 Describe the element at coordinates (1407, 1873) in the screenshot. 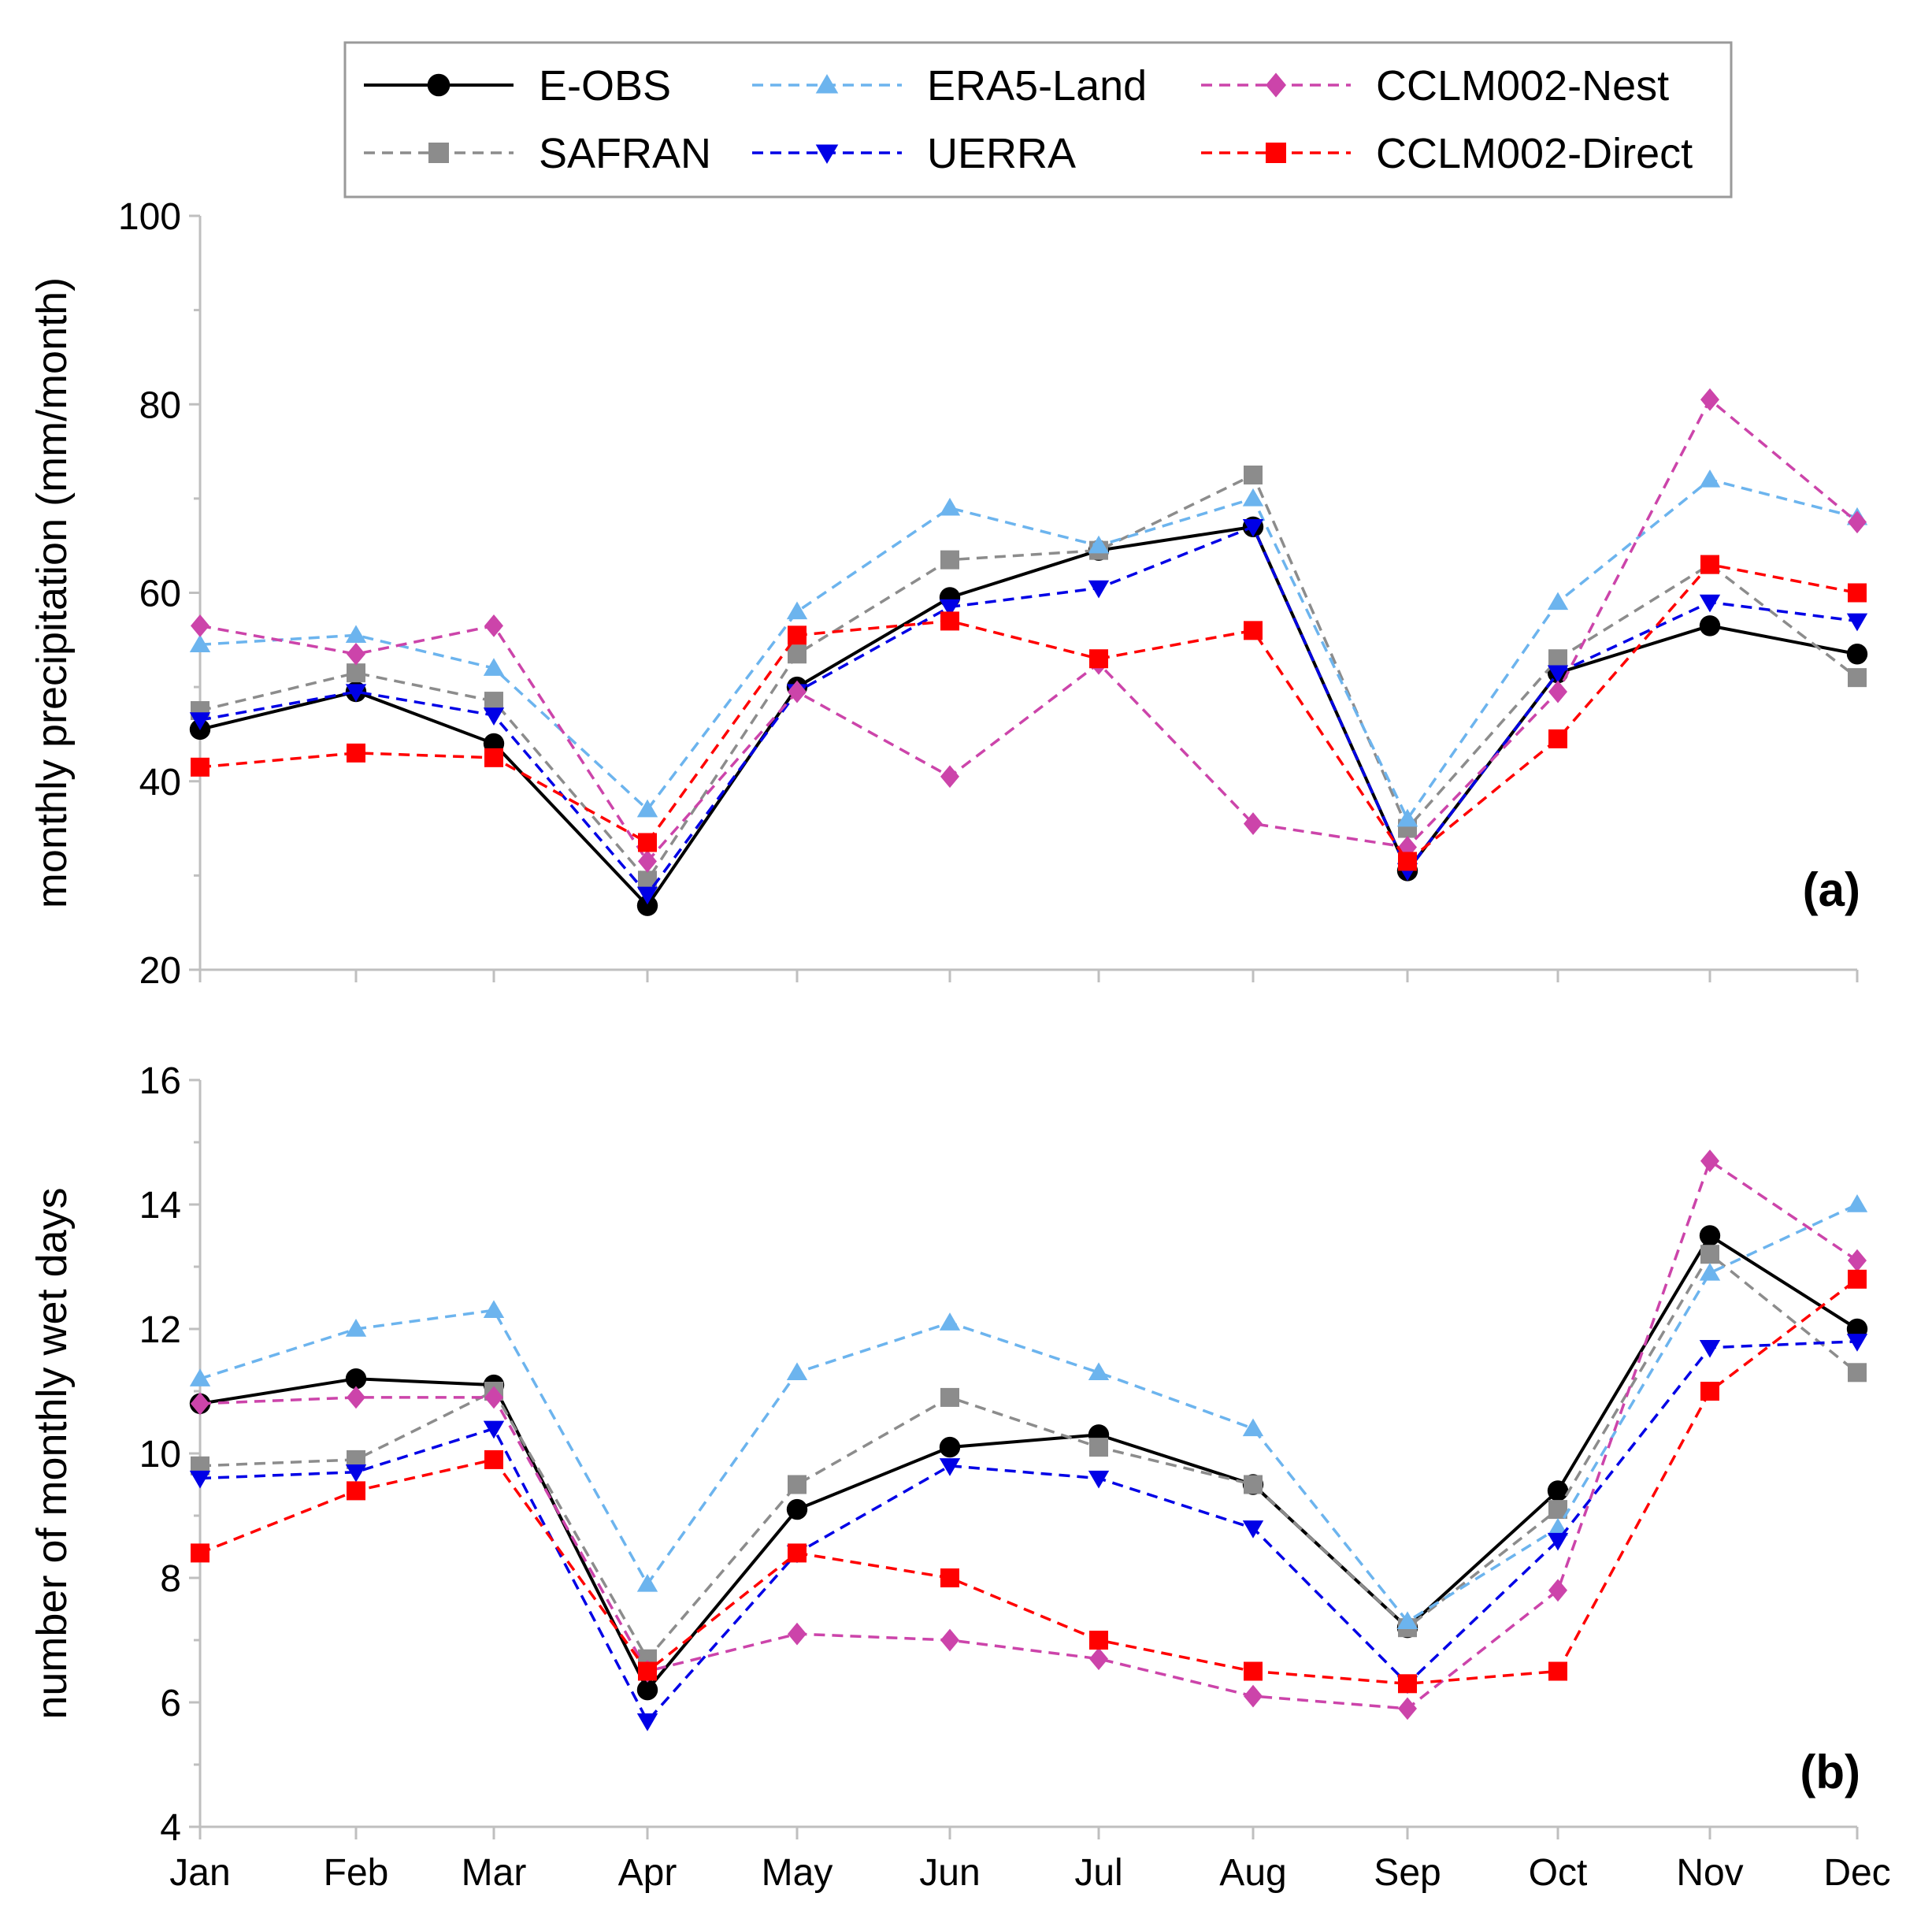

I see `x-tick-label: Sep` at that location.